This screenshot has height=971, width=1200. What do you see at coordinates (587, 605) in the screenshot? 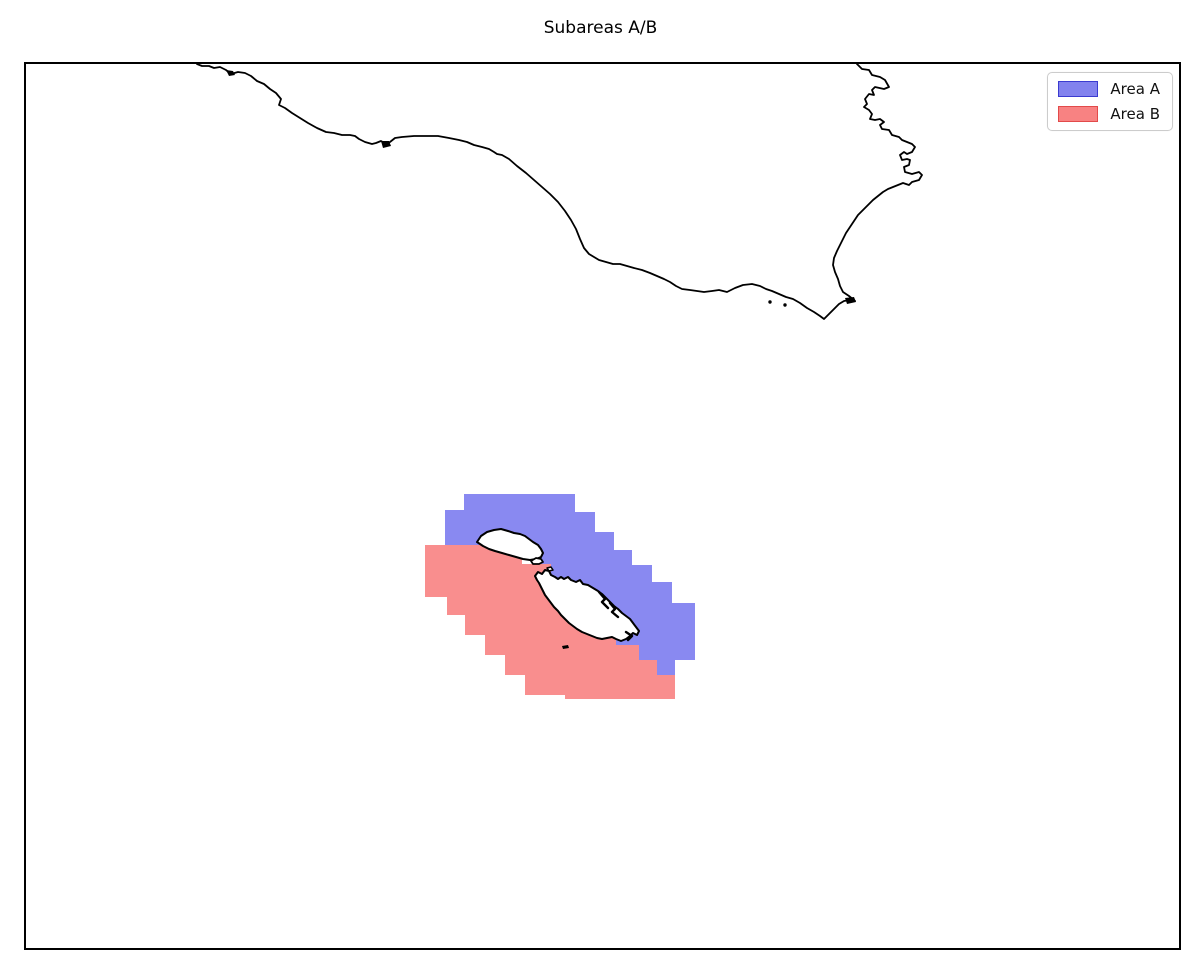
I see `malta-island` at bounding box center [587, 605].